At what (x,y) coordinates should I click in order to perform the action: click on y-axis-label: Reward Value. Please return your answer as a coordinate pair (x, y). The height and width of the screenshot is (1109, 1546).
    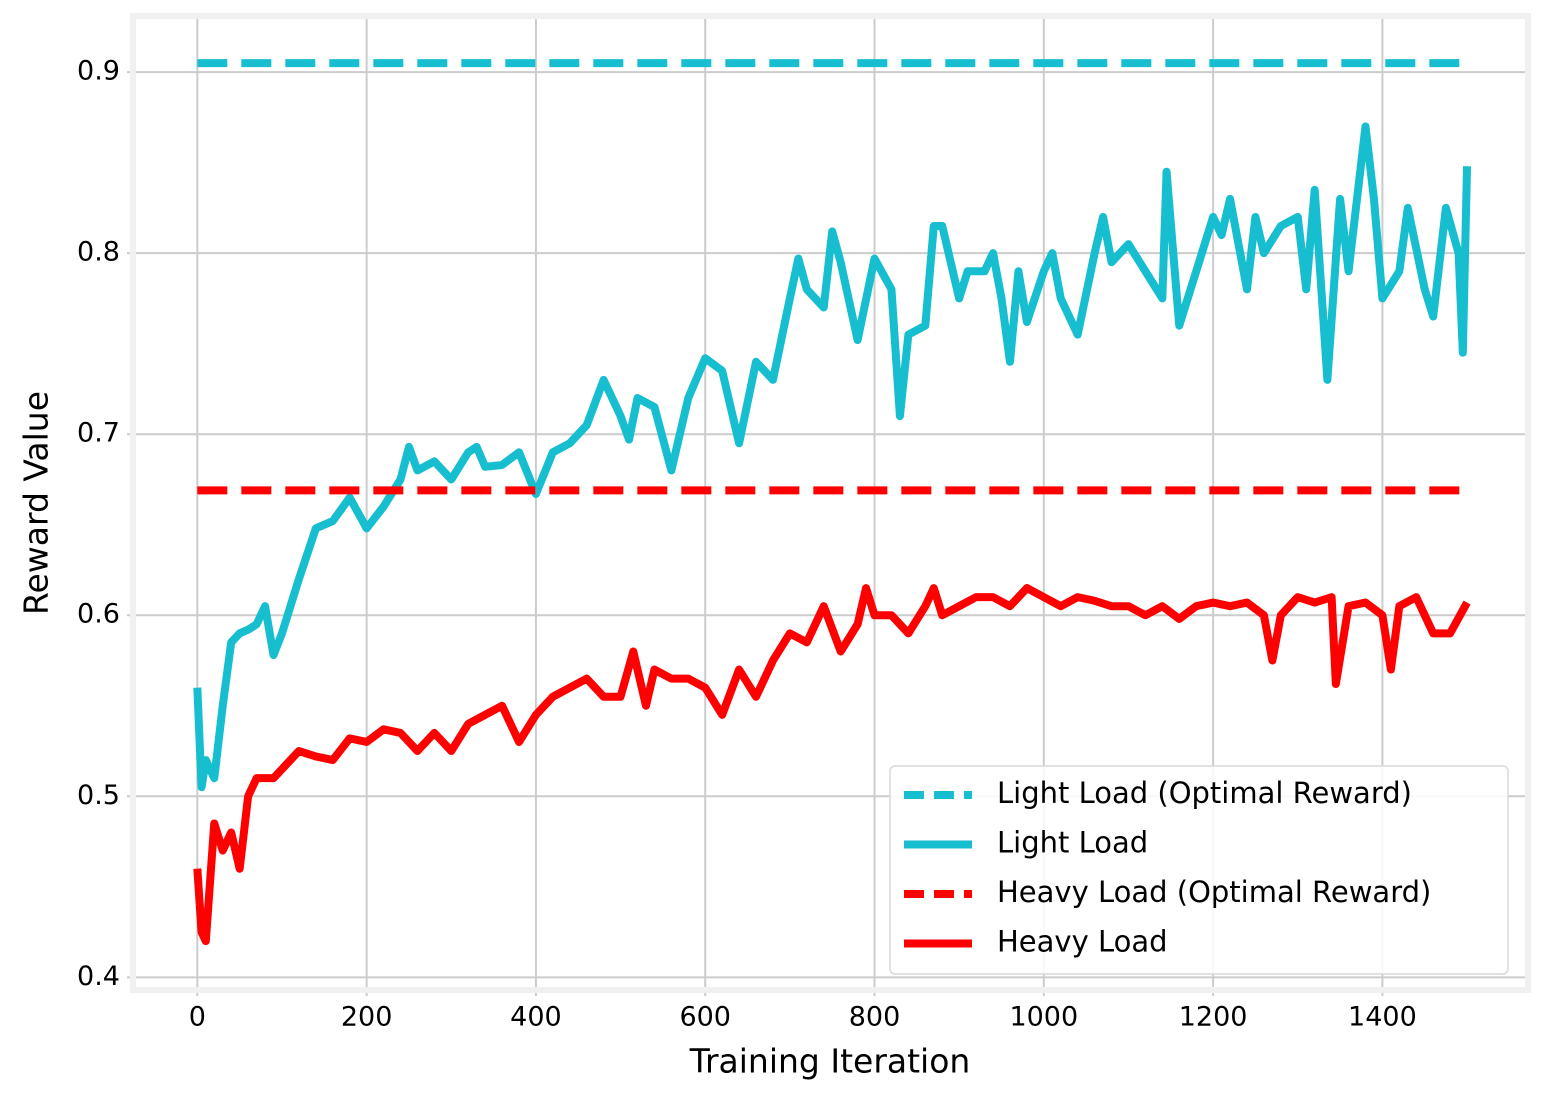
    Looking at the image, I should click on (36, 503).